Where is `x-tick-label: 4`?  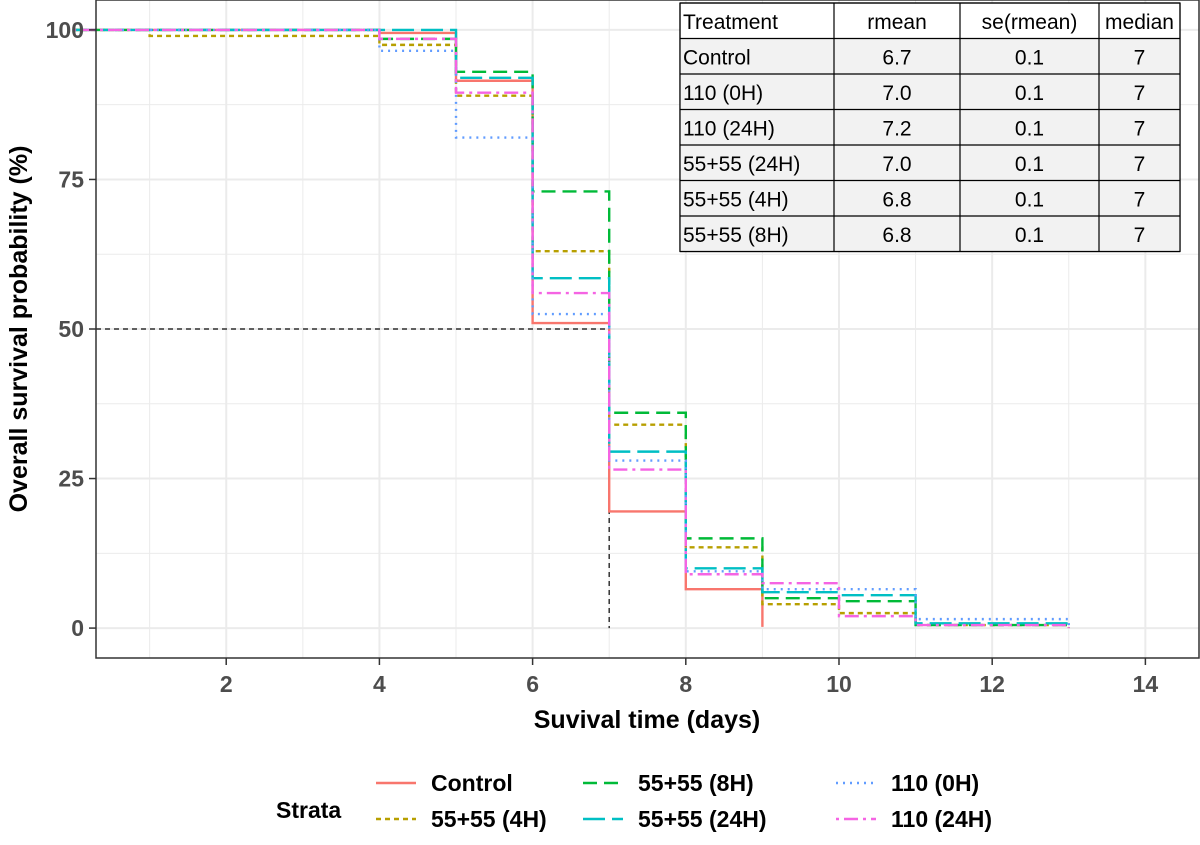
x-tick-label: 4 is located at coordinates (379, 684).